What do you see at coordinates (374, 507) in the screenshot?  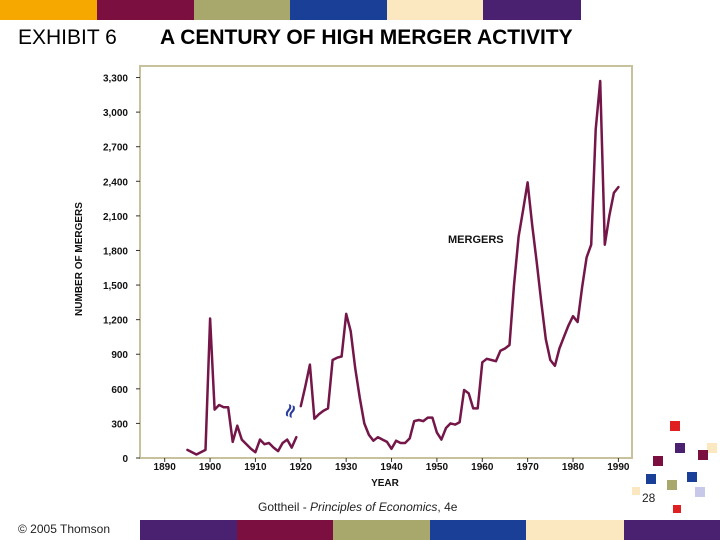 I see `credit-book: Principles of Economics` at bounding box center [374, 507].